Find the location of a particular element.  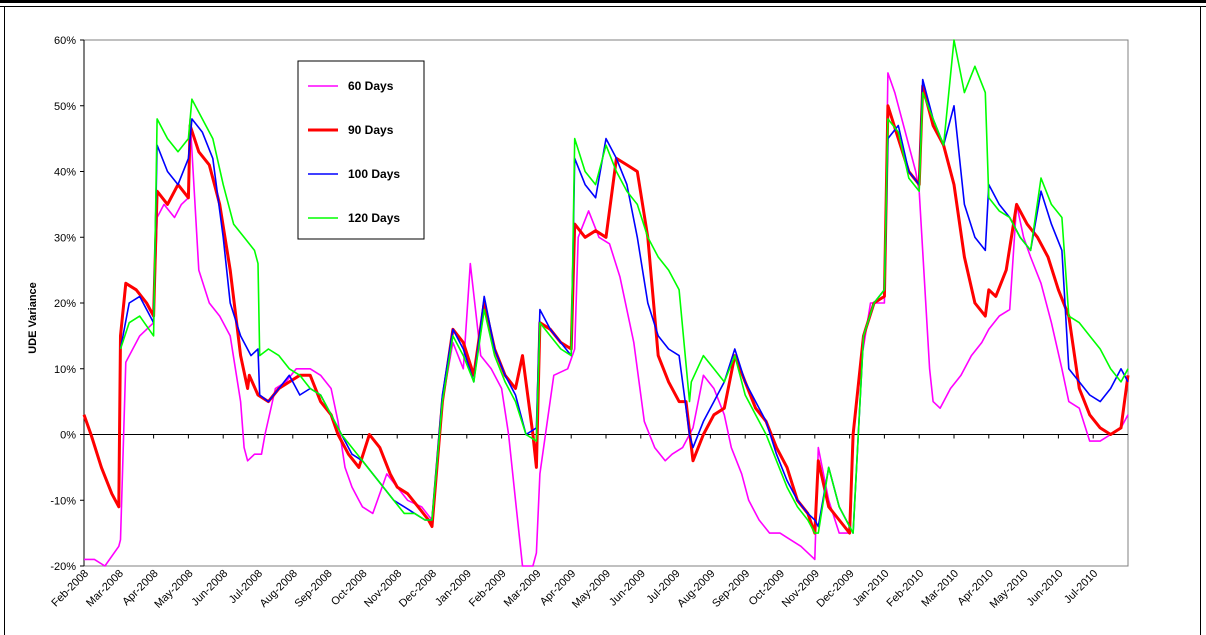

x-tick-label: Mar-2009 is located at coordinates (523, 589).